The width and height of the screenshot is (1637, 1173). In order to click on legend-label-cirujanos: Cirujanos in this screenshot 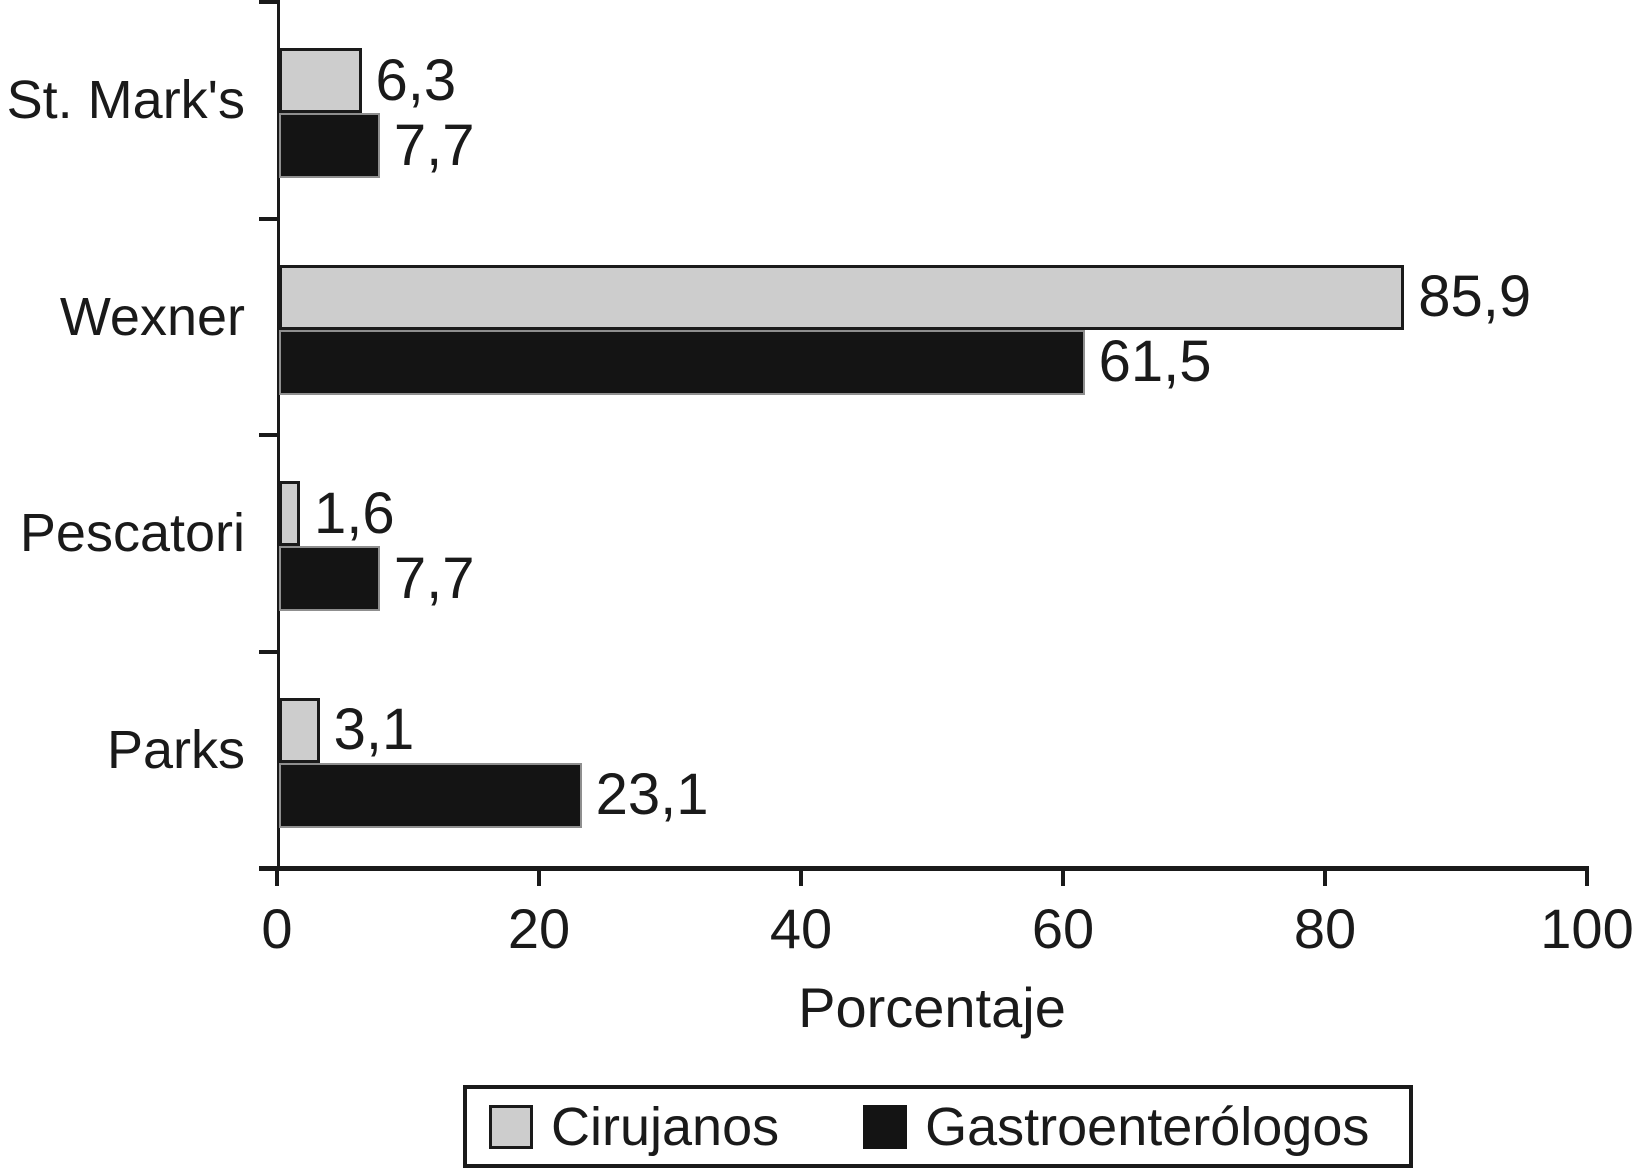, I will do `click(665, 1126)`.